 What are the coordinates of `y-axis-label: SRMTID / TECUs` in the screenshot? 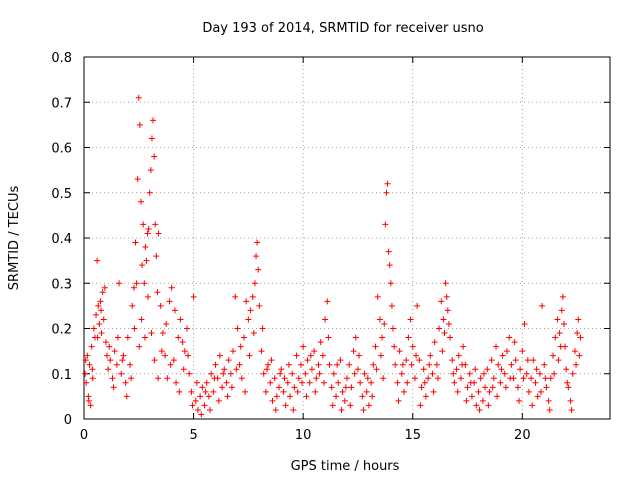 It's located at (14, 238).